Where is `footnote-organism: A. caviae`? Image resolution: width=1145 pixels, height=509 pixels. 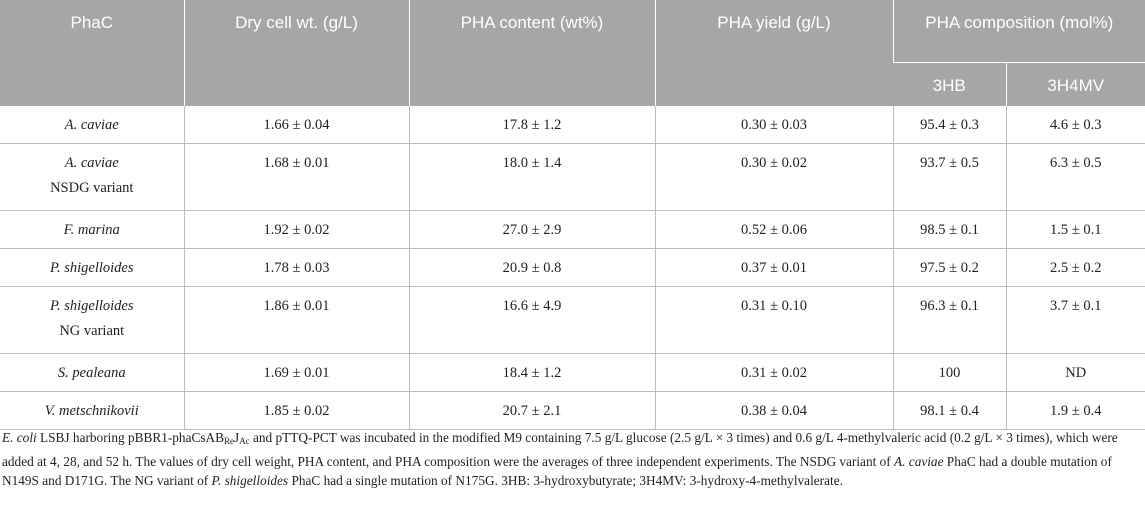
footnote-organism: A. caviae is located at coordinates (919, 461).